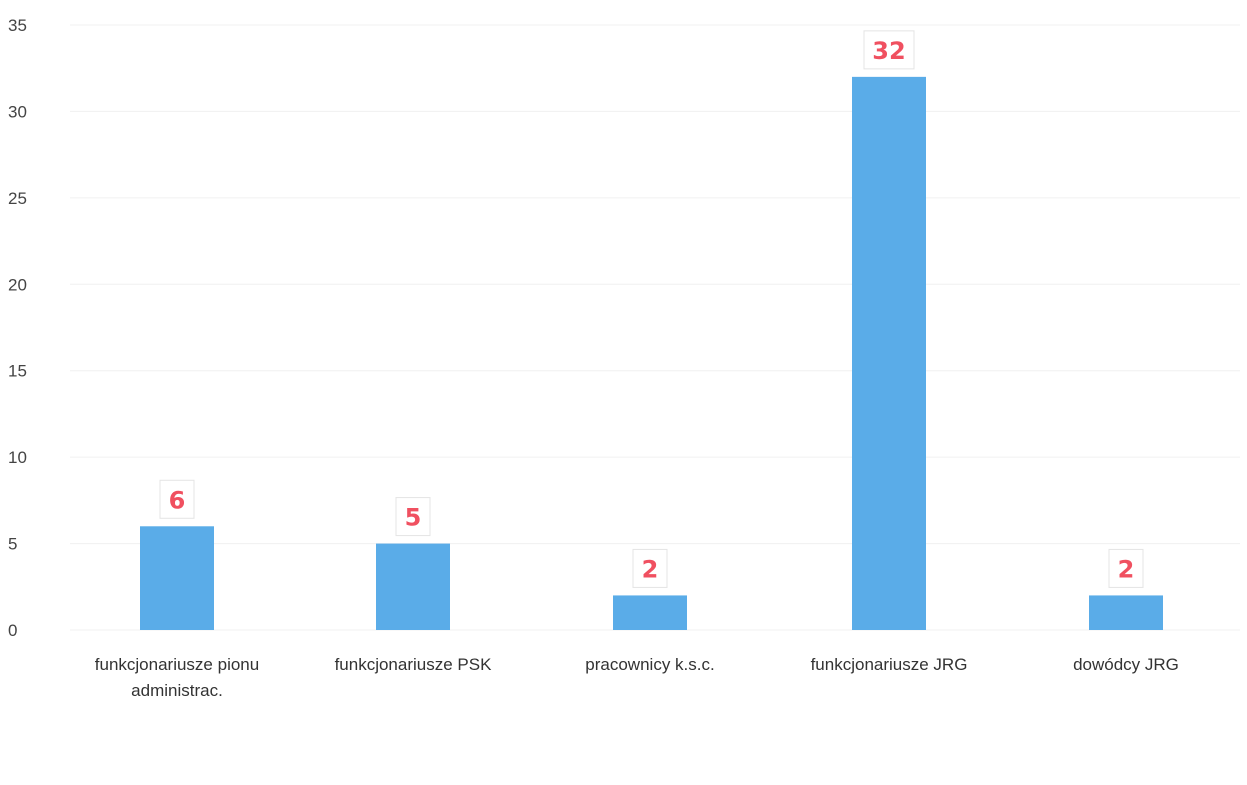 The image size is (1247, 785). I want to click on x-category-label: funkcjonariusze JRG, so click(889, 664).